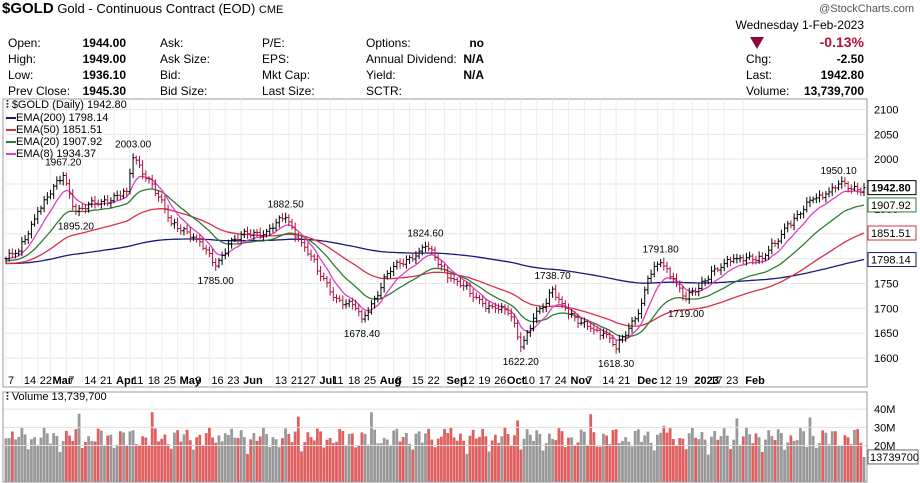 Image resolution: width=920 pixels, height=483 pixels. Describe the element at coordinates (561, 381) in the screenshot. I see `date-tick-label: 24` at that location.